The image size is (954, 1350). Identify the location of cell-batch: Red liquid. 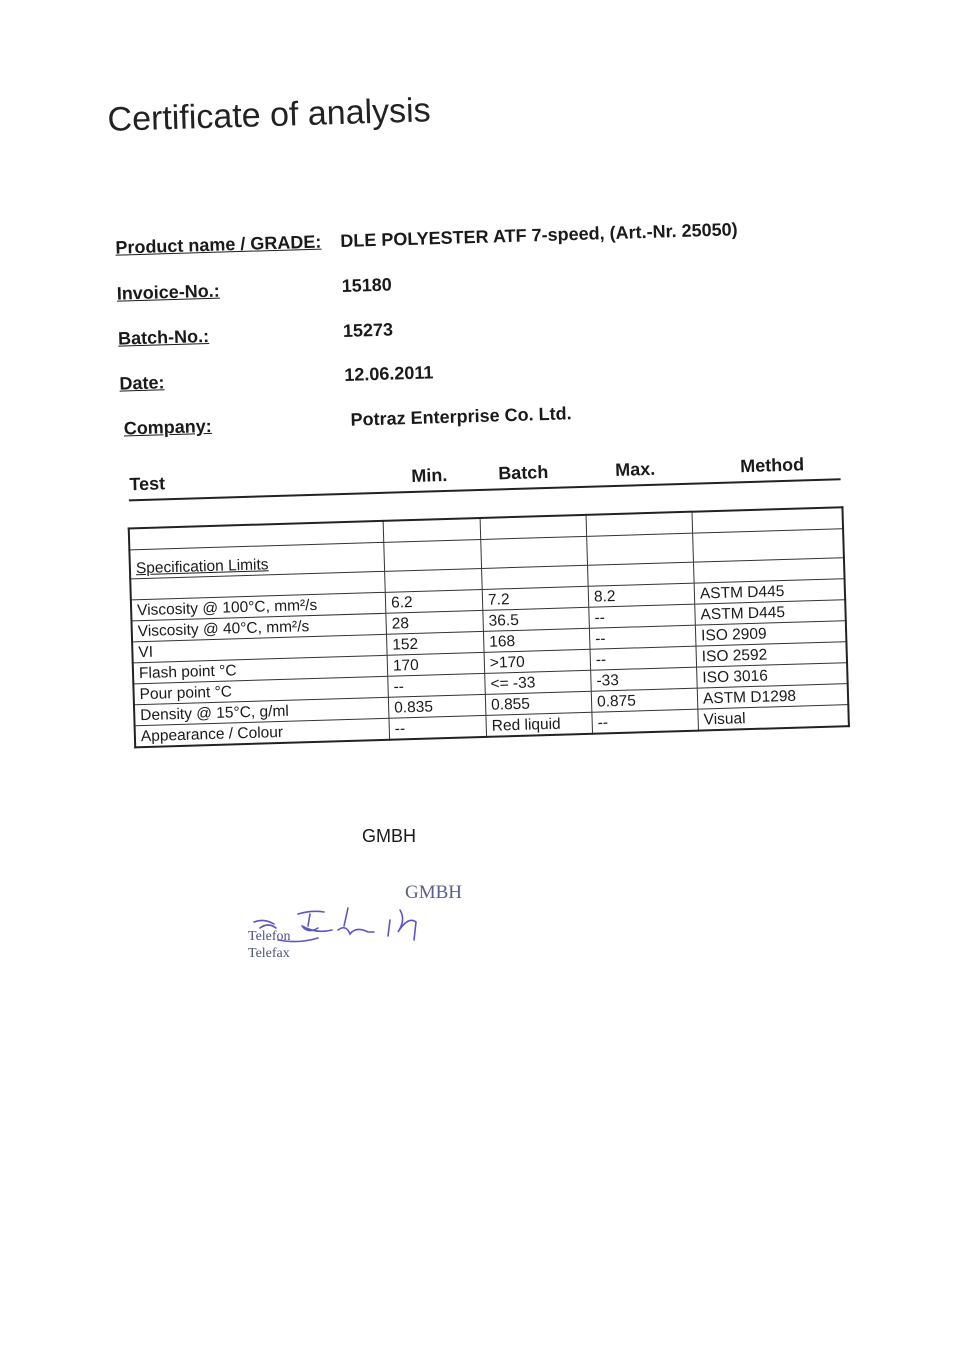
(539, 724).